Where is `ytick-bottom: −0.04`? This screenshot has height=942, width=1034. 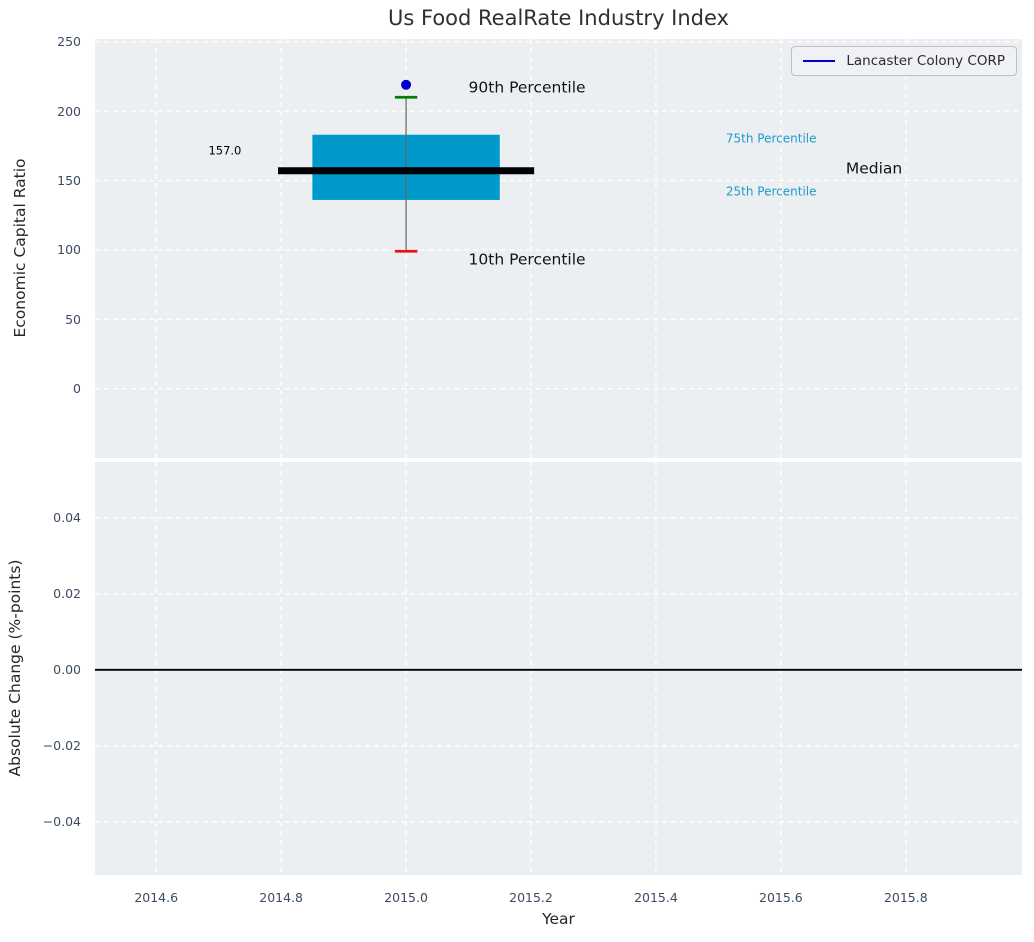
ytick-bottom: −0.04 is located at coordinates (61, 822).